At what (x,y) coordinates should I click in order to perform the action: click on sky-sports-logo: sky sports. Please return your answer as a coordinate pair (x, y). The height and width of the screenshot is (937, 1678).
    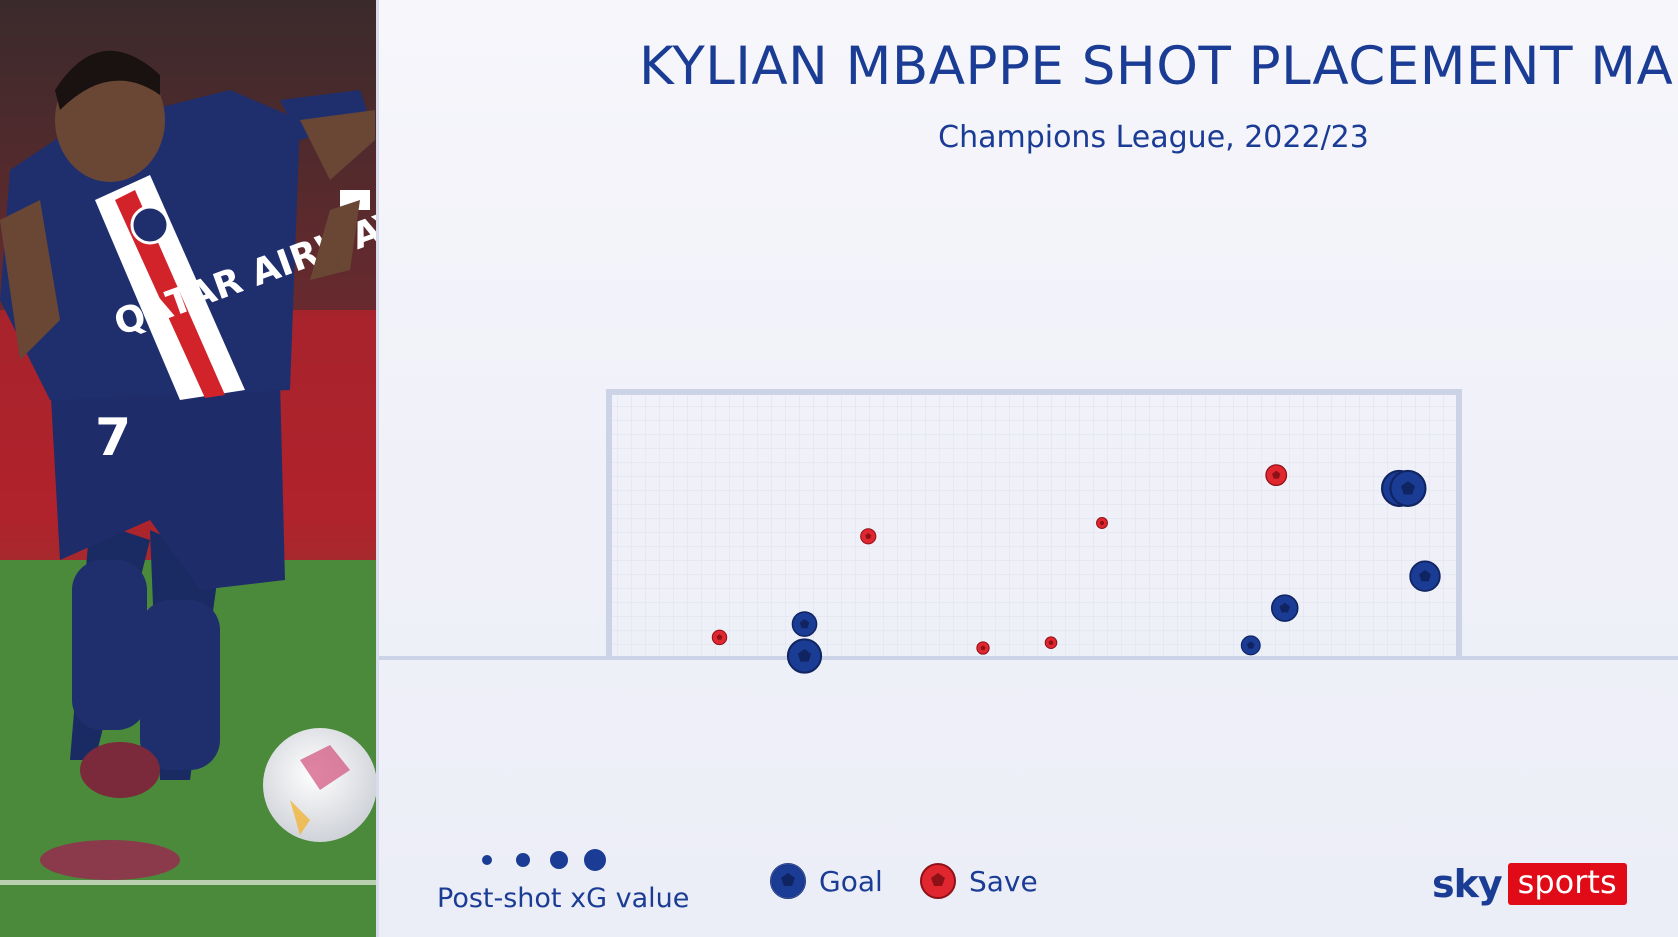
    Looking at the image, I should click on (1529, 884).